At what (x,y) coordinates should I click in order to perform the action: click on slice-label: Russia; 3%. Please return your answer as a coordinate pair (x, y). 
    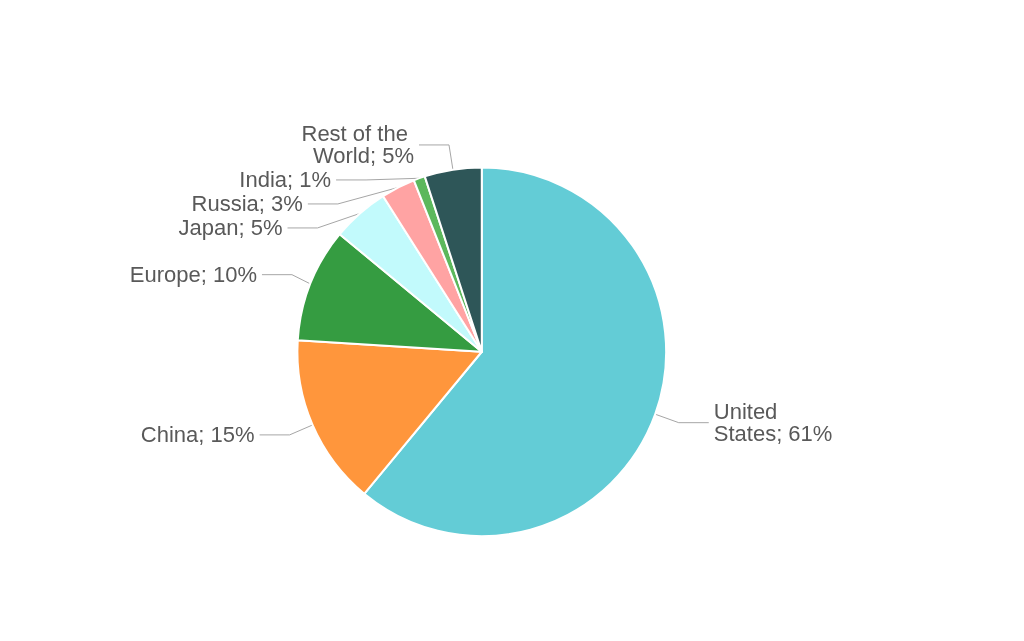
    Looking at the image, I should click on (247, 204).